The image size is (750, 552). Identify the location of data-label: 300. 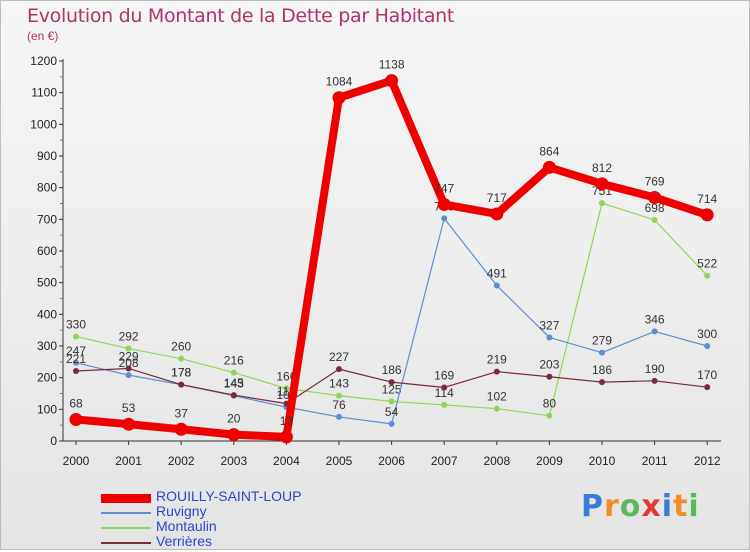
(707, 334).